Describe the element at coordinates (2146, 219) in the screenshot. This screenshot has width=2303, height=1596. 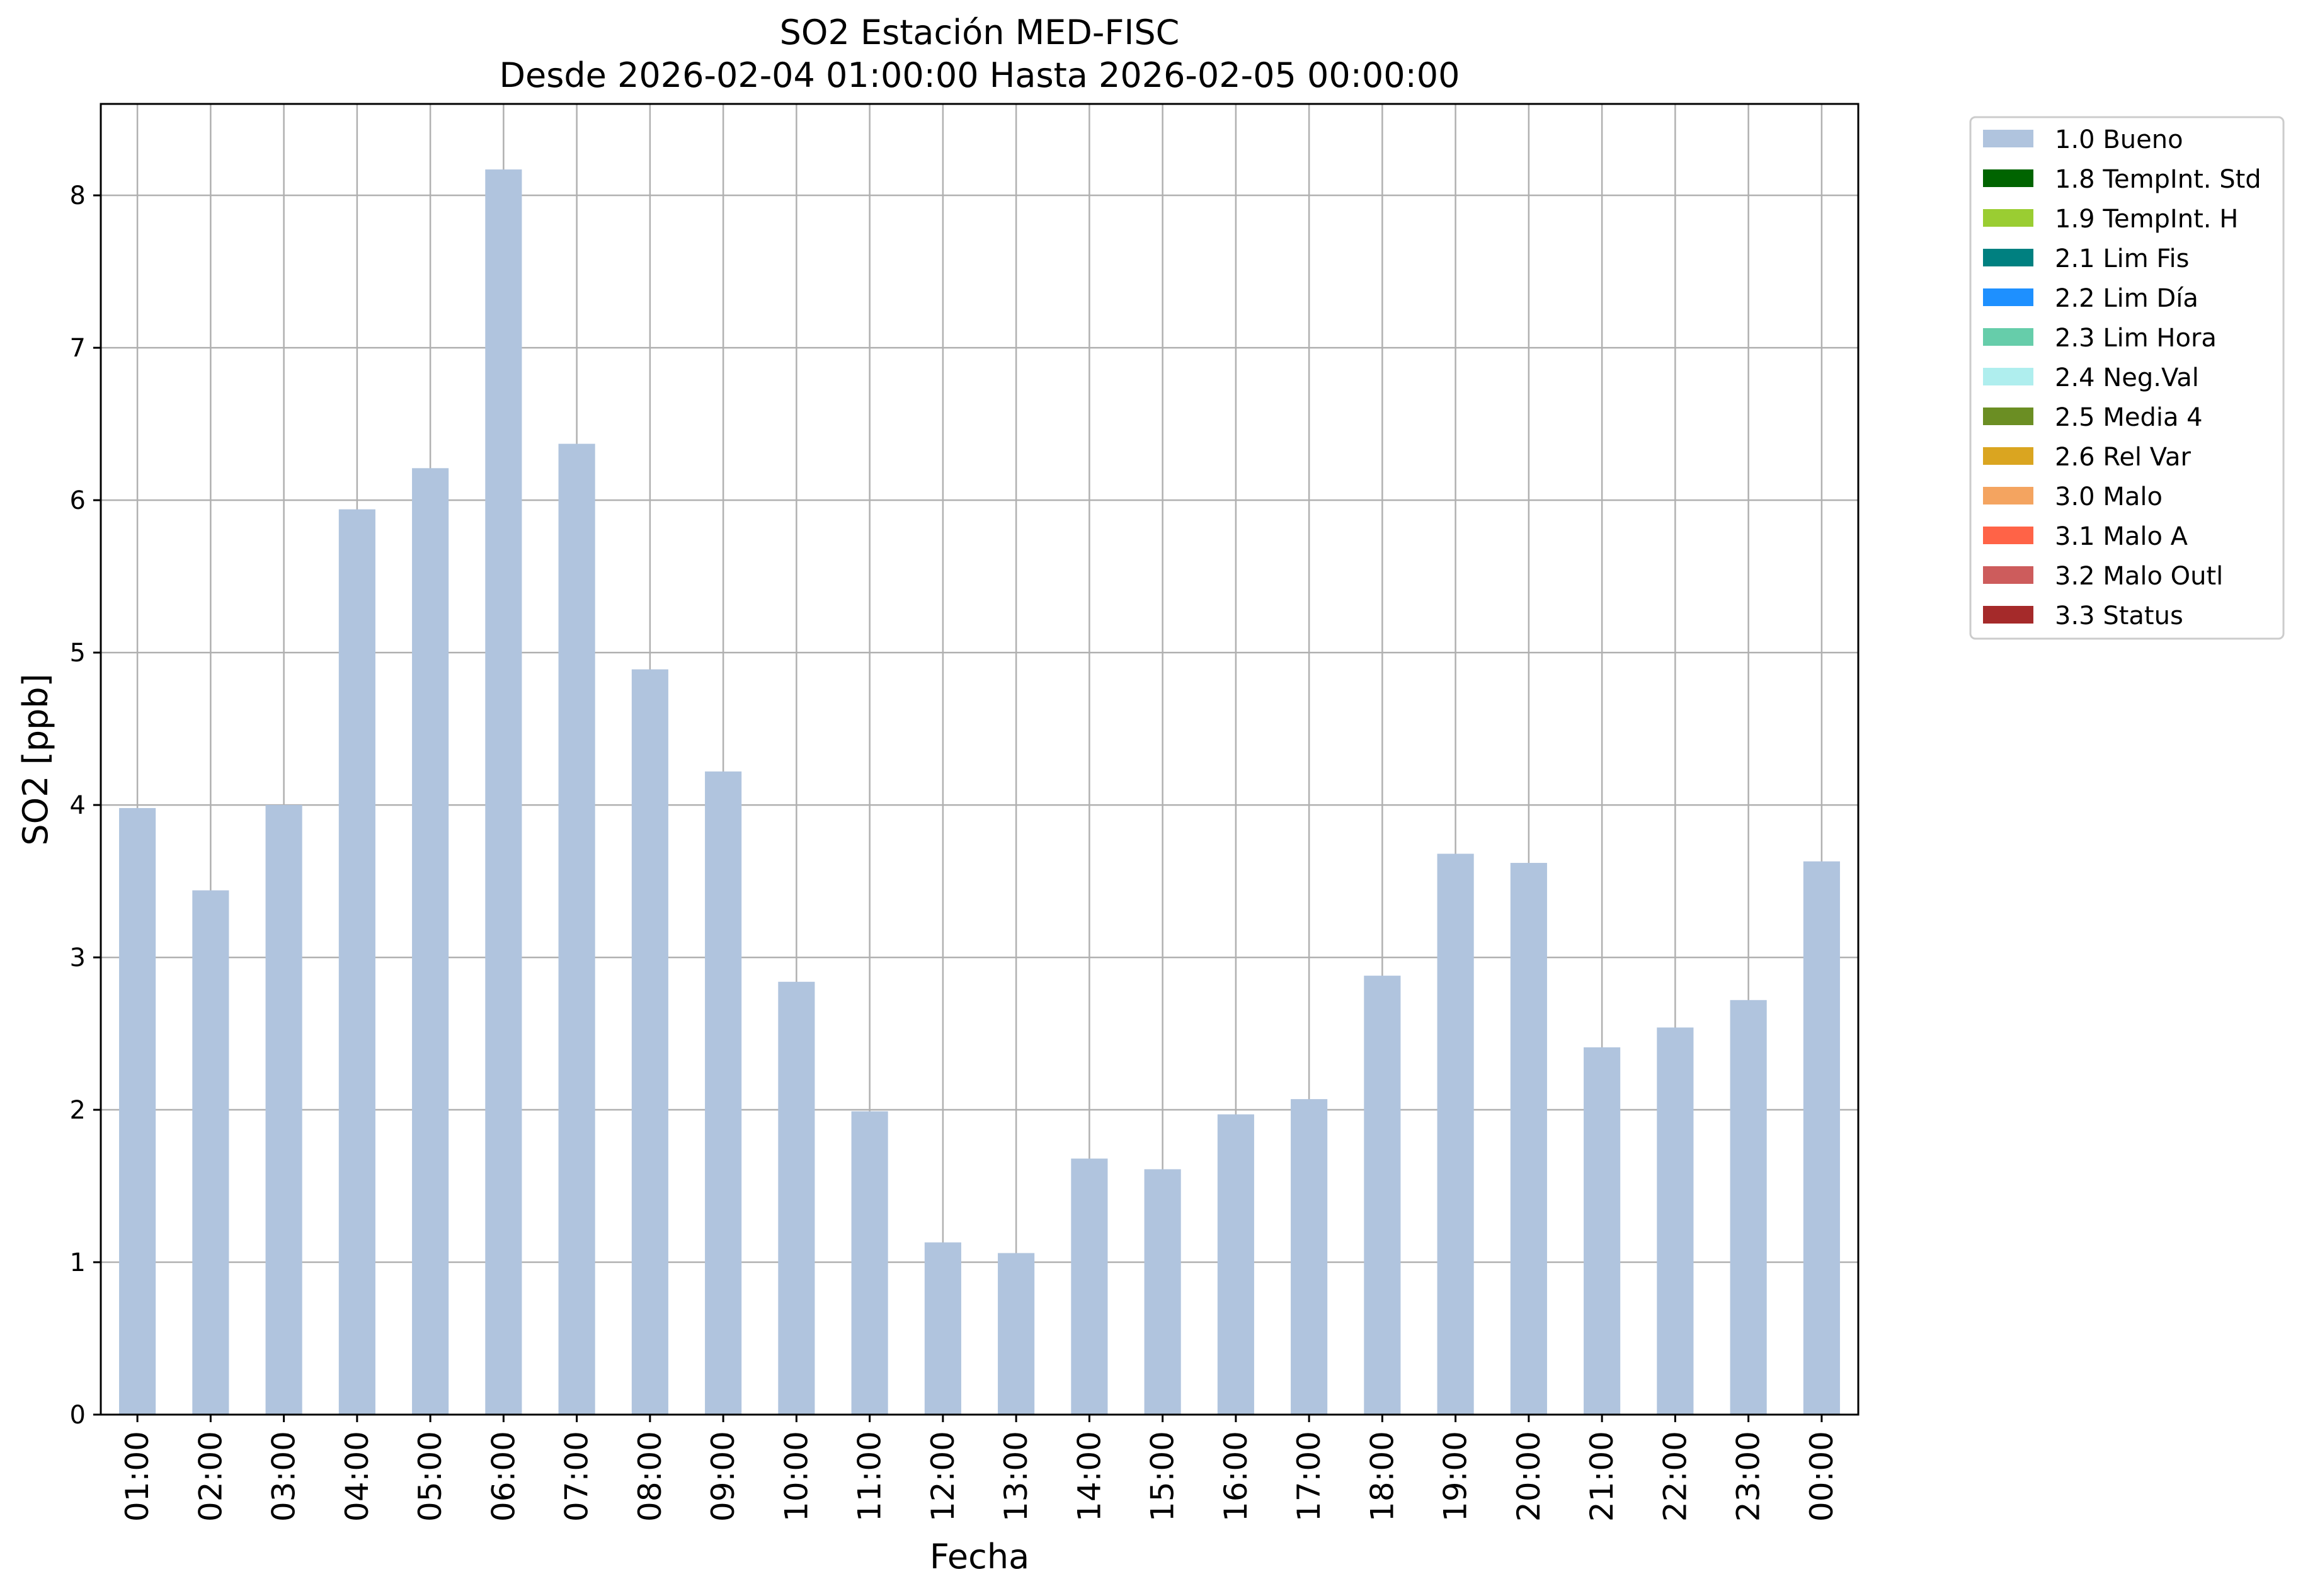
I see `legend-label: 1.9 TempInt. H` at that location.